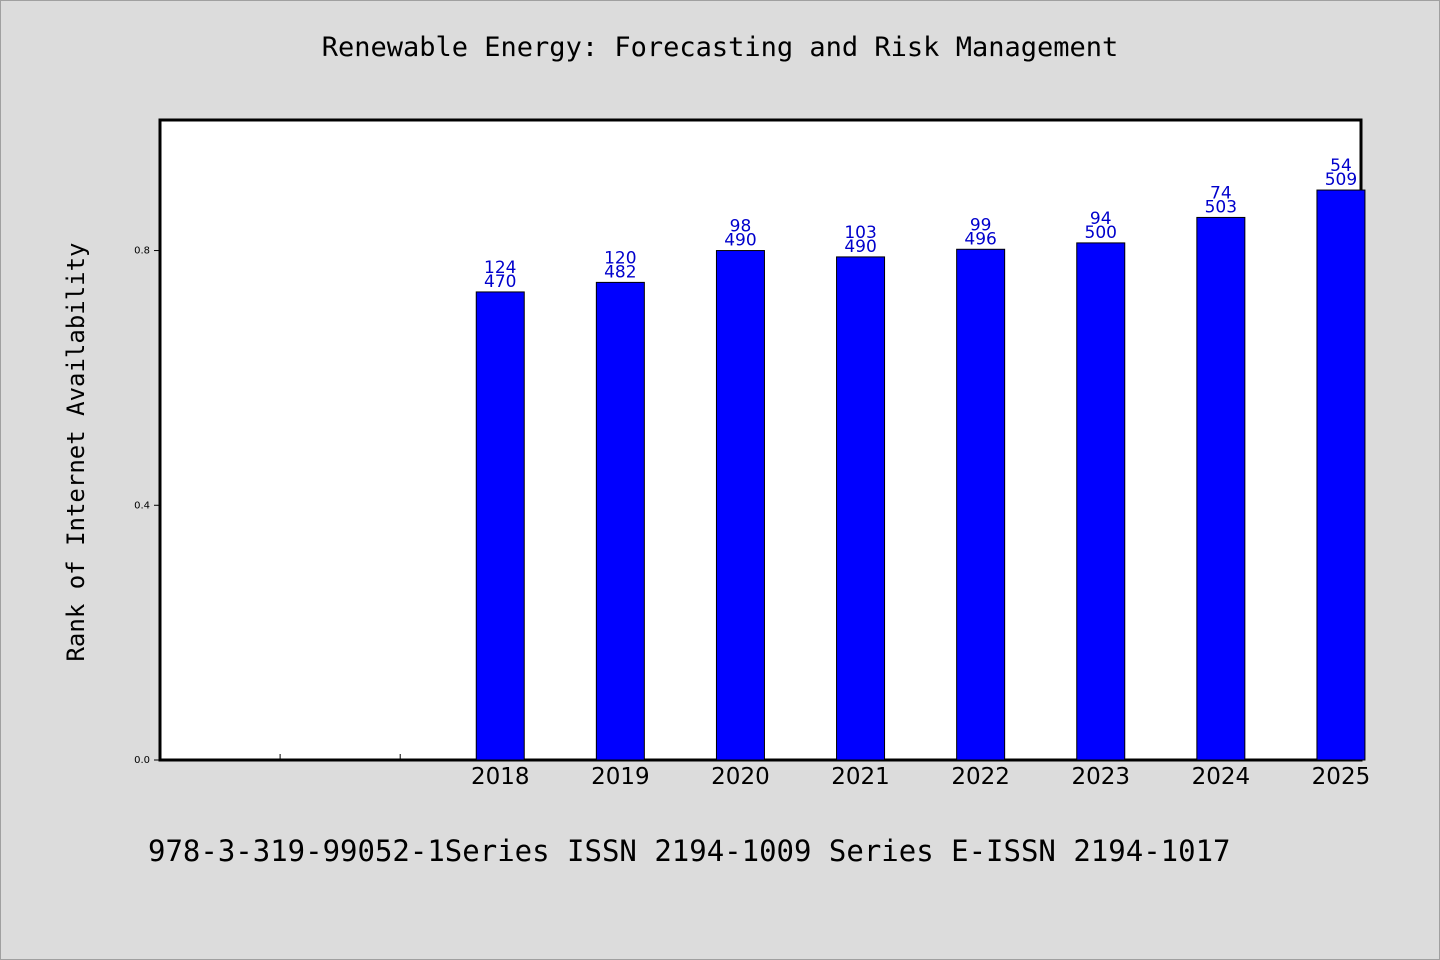 This screenshot has height=960, width=1440. Describe the element at coordinates (1100, 777) in the screenshot. I see `x-tick-label: 2023` at that location.